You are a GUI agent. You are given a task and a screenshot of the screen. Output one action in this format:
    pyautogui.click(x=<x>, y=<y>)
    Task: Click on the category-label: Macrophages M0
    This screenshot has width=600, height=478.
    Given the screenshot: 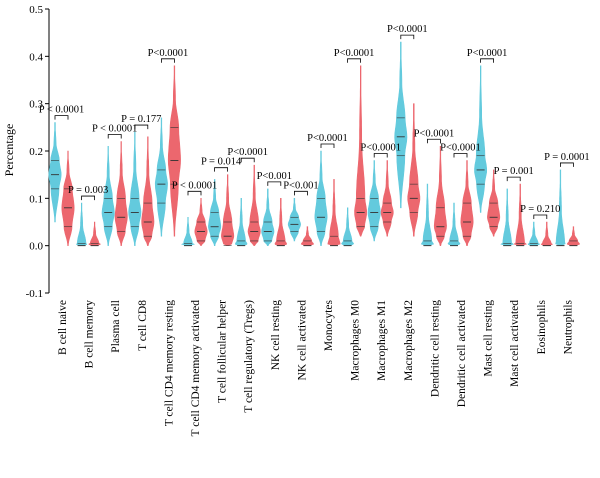 What is the action you would take?
    pyautogui.click(x=356, y=340)
    